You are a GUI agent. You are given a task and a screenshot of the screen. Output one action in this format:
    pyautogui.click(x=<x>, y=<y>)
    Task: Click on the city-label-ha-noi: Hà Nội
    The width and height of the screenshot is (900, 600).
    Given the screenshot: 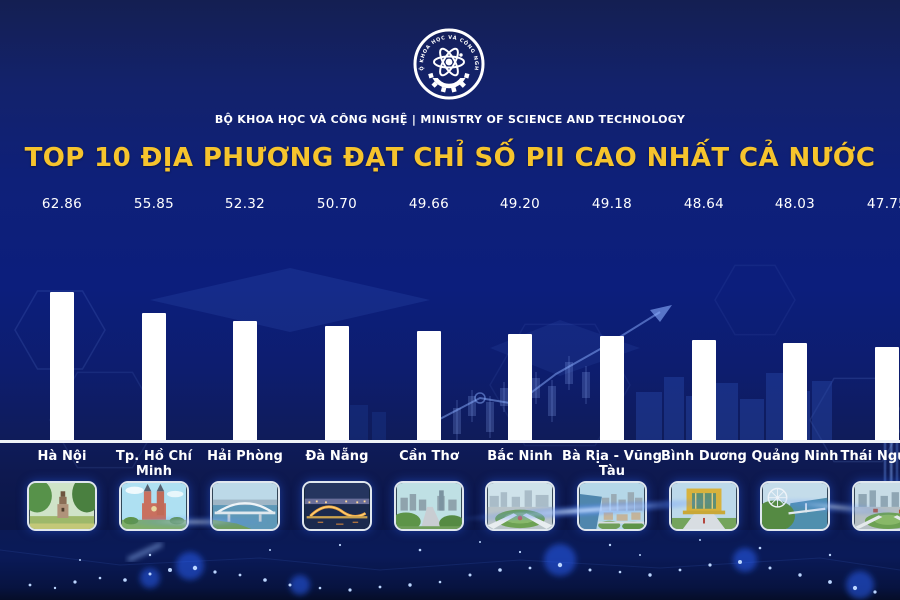 What is the action you would take?
    pyautogui.click(x=62, y=456)
    